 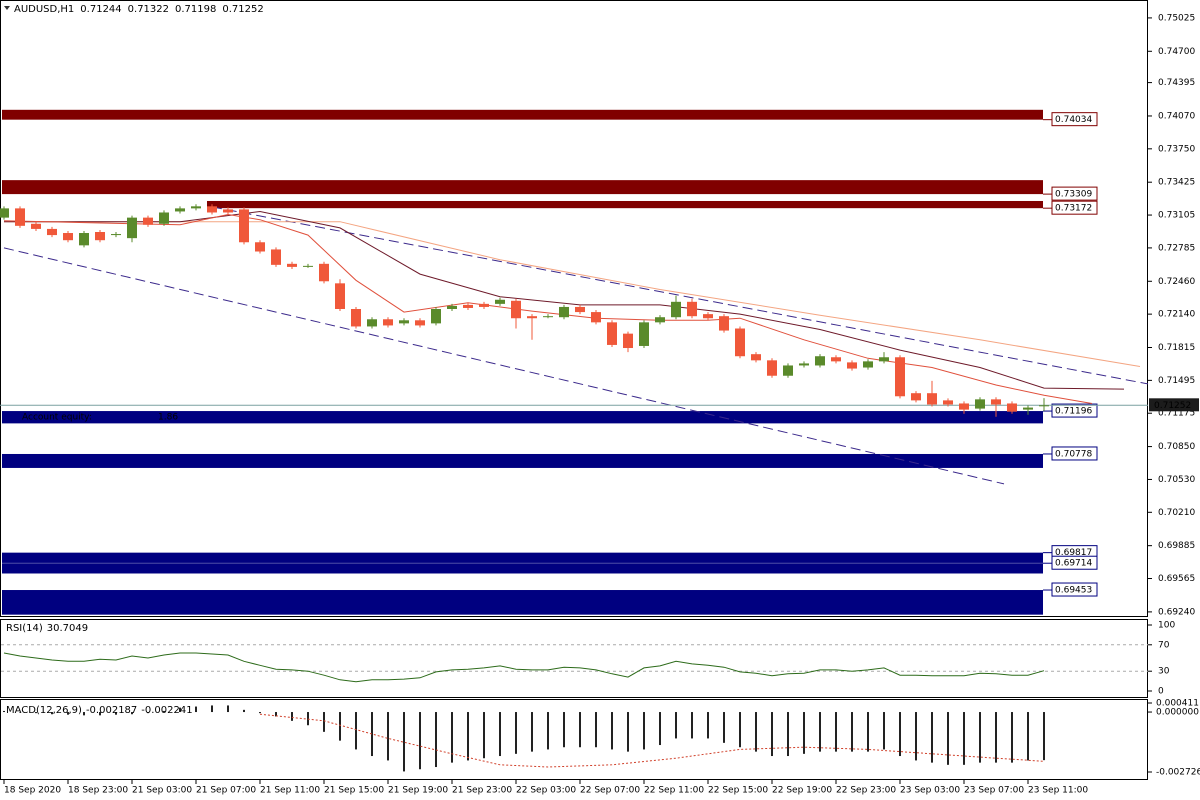 I want to click on y-tick-label: 0.72785, so click(x=1176, y=248).